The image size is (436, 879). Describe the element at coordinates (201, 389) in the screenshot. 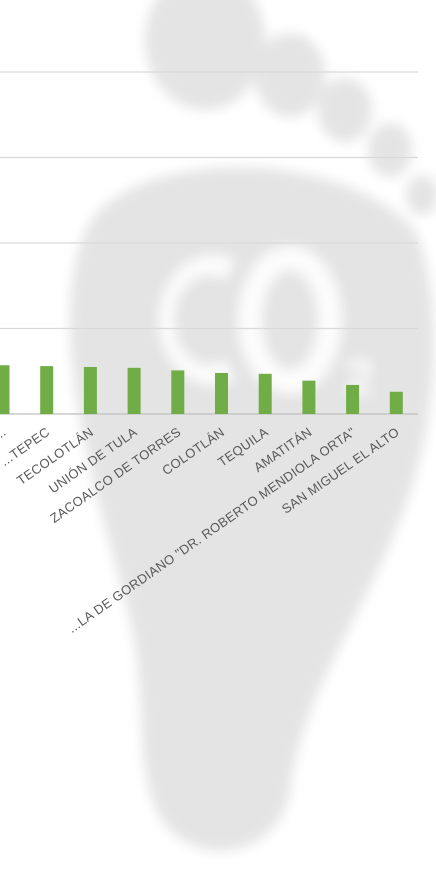

I see `bars` at that location.